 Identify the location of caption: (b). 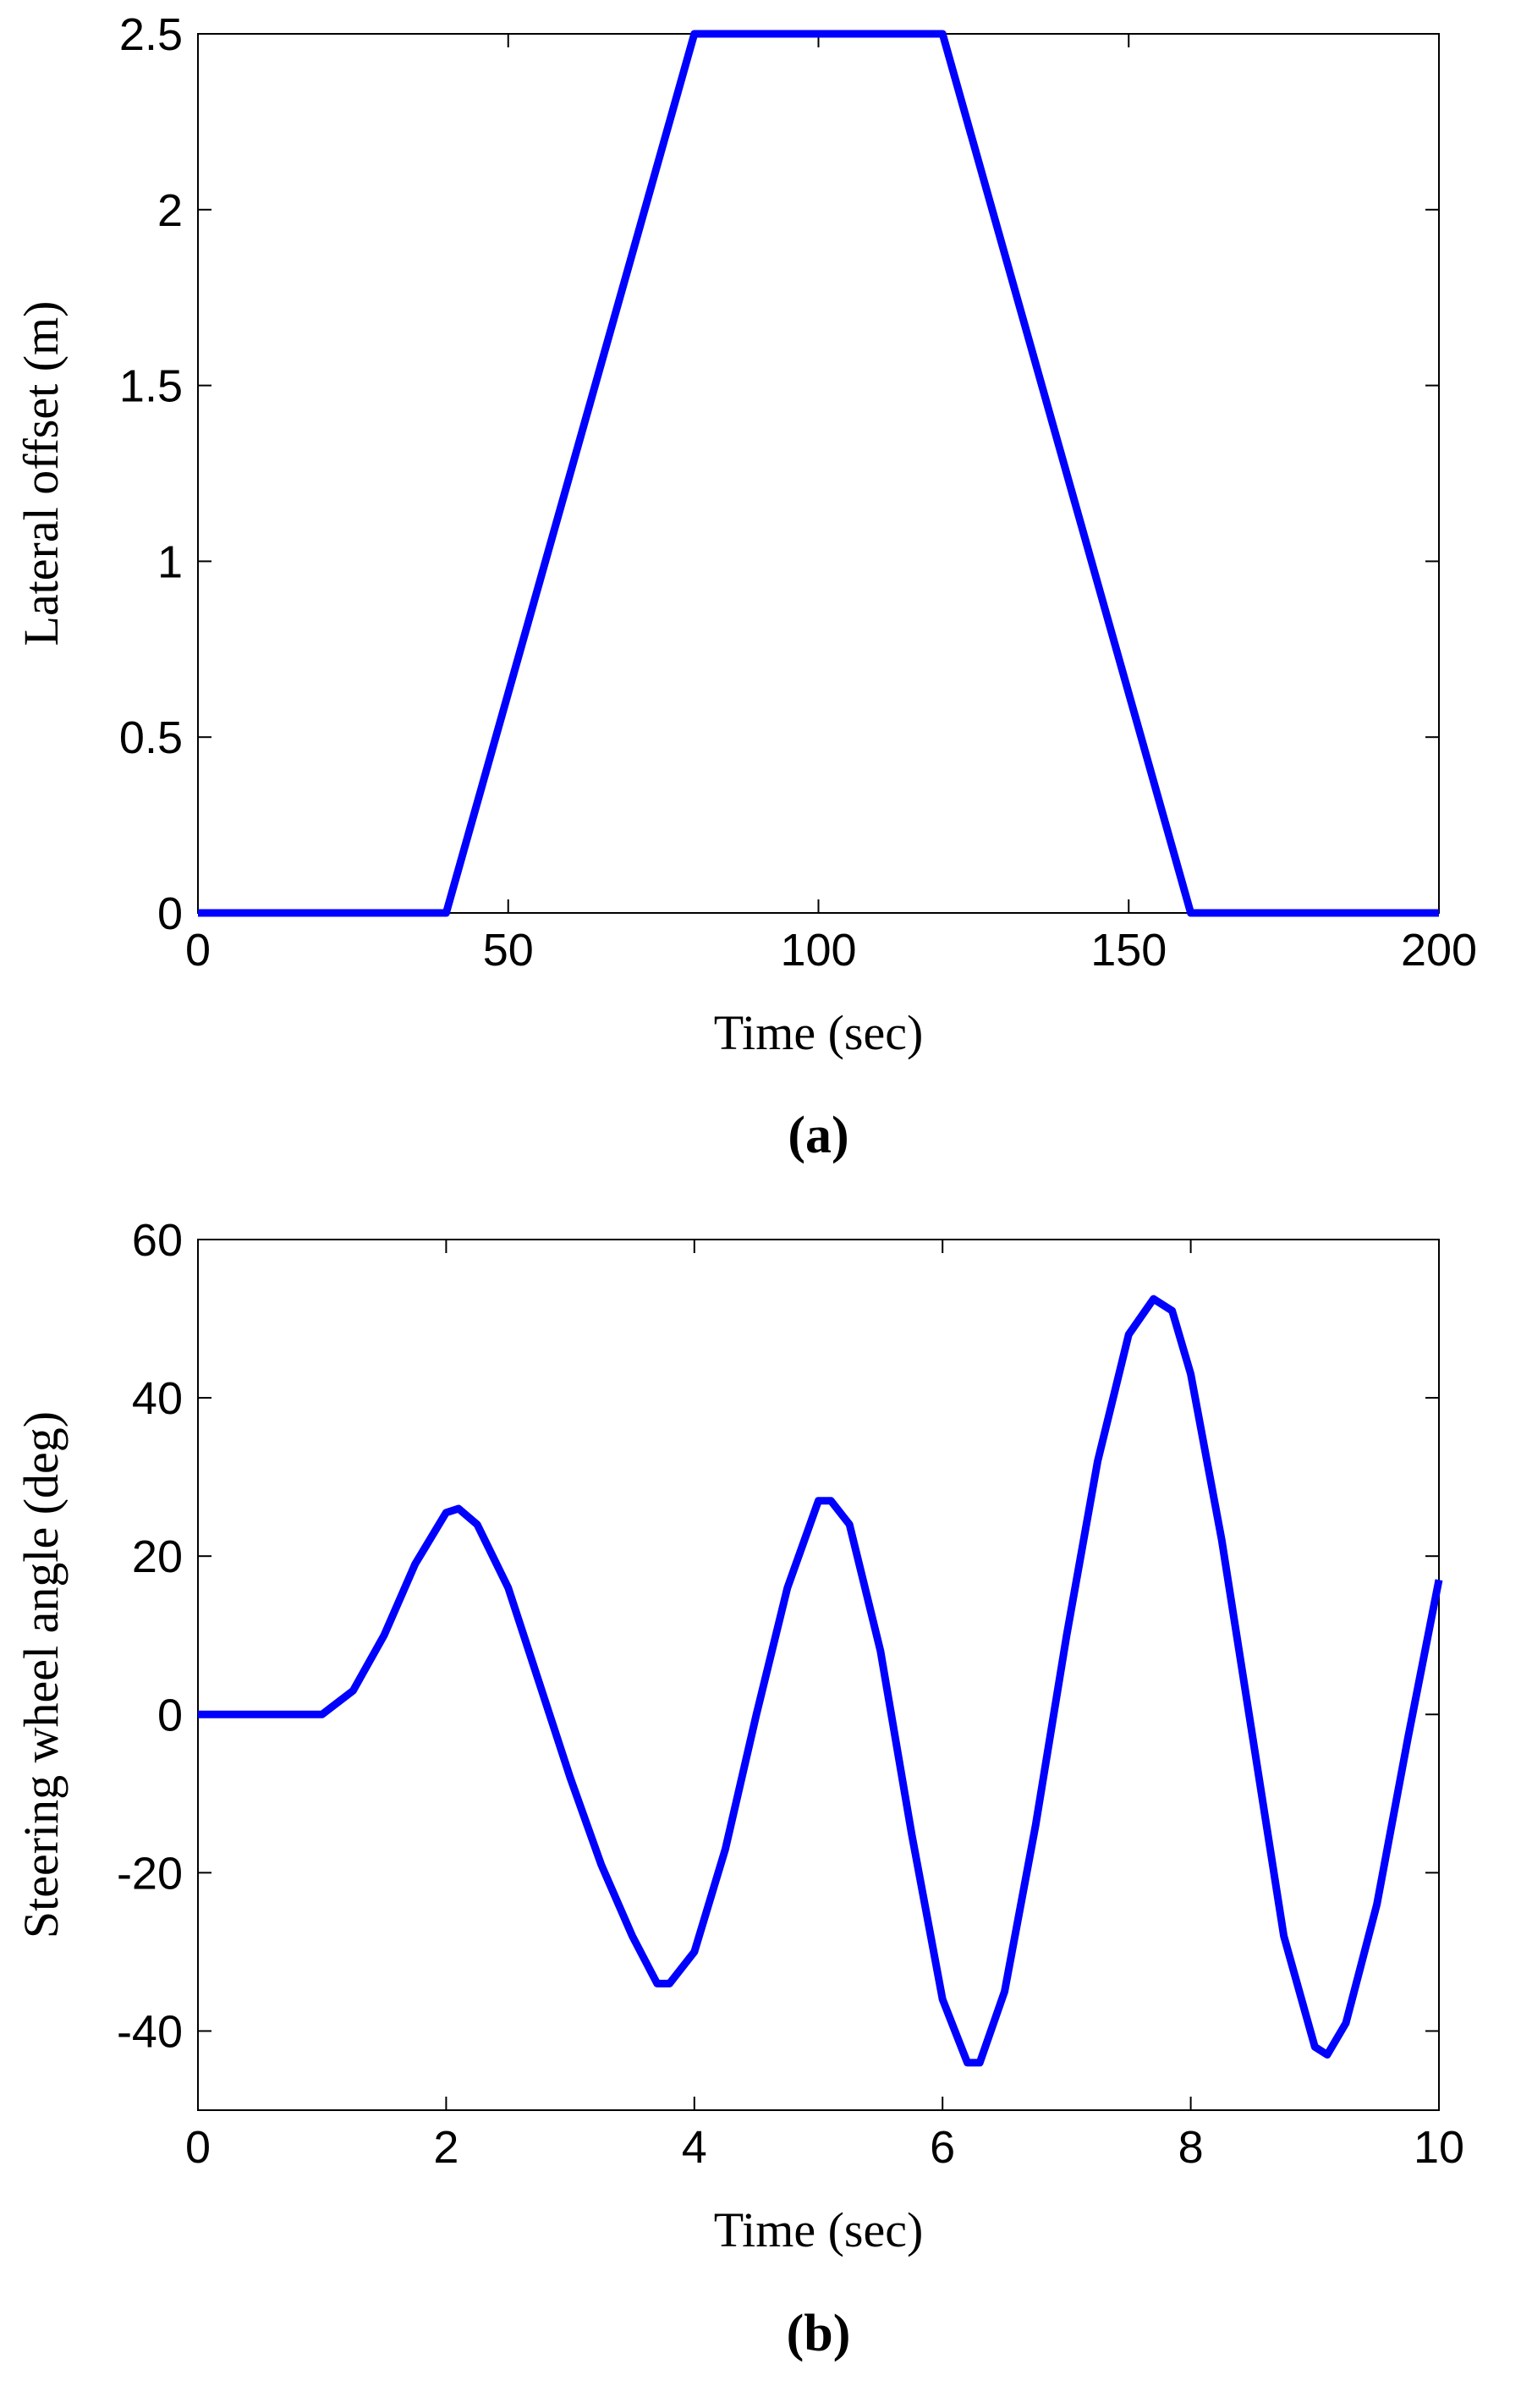
(819, 2333).